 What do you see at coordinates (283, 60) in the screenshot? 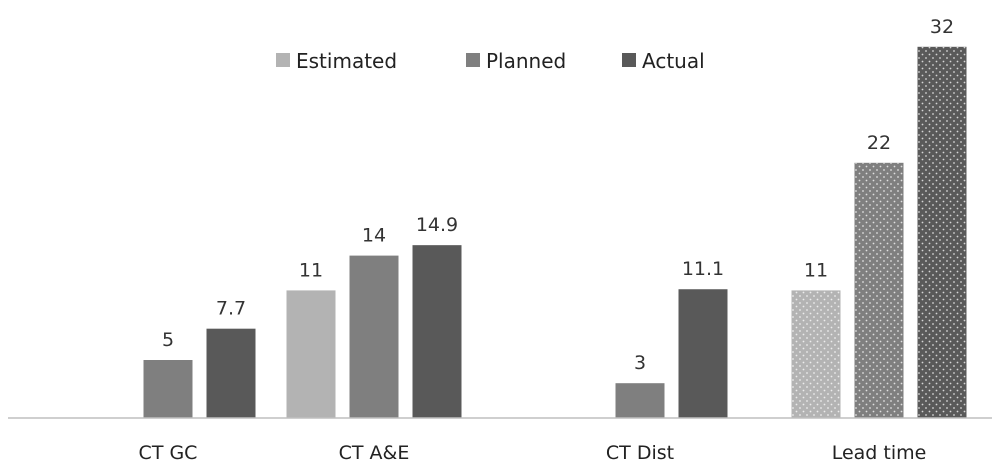
I see `legend-swatch-estimated` at bounding box center [283, 60].